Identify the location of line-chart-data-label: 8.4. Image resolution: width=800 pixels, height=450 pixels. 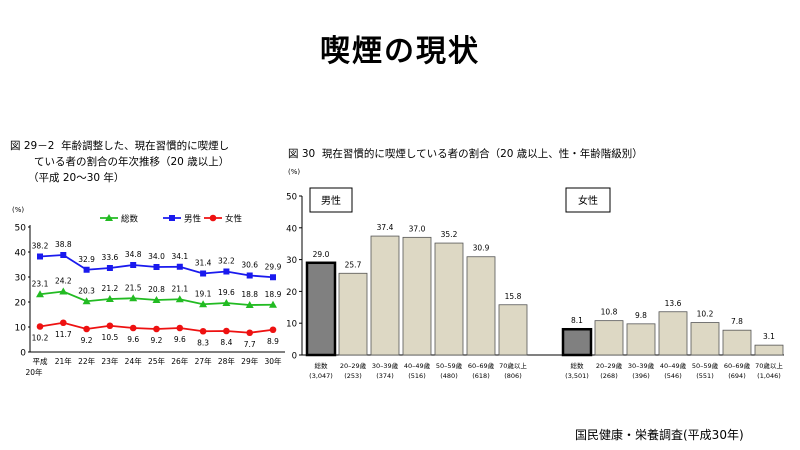
(226, 342).